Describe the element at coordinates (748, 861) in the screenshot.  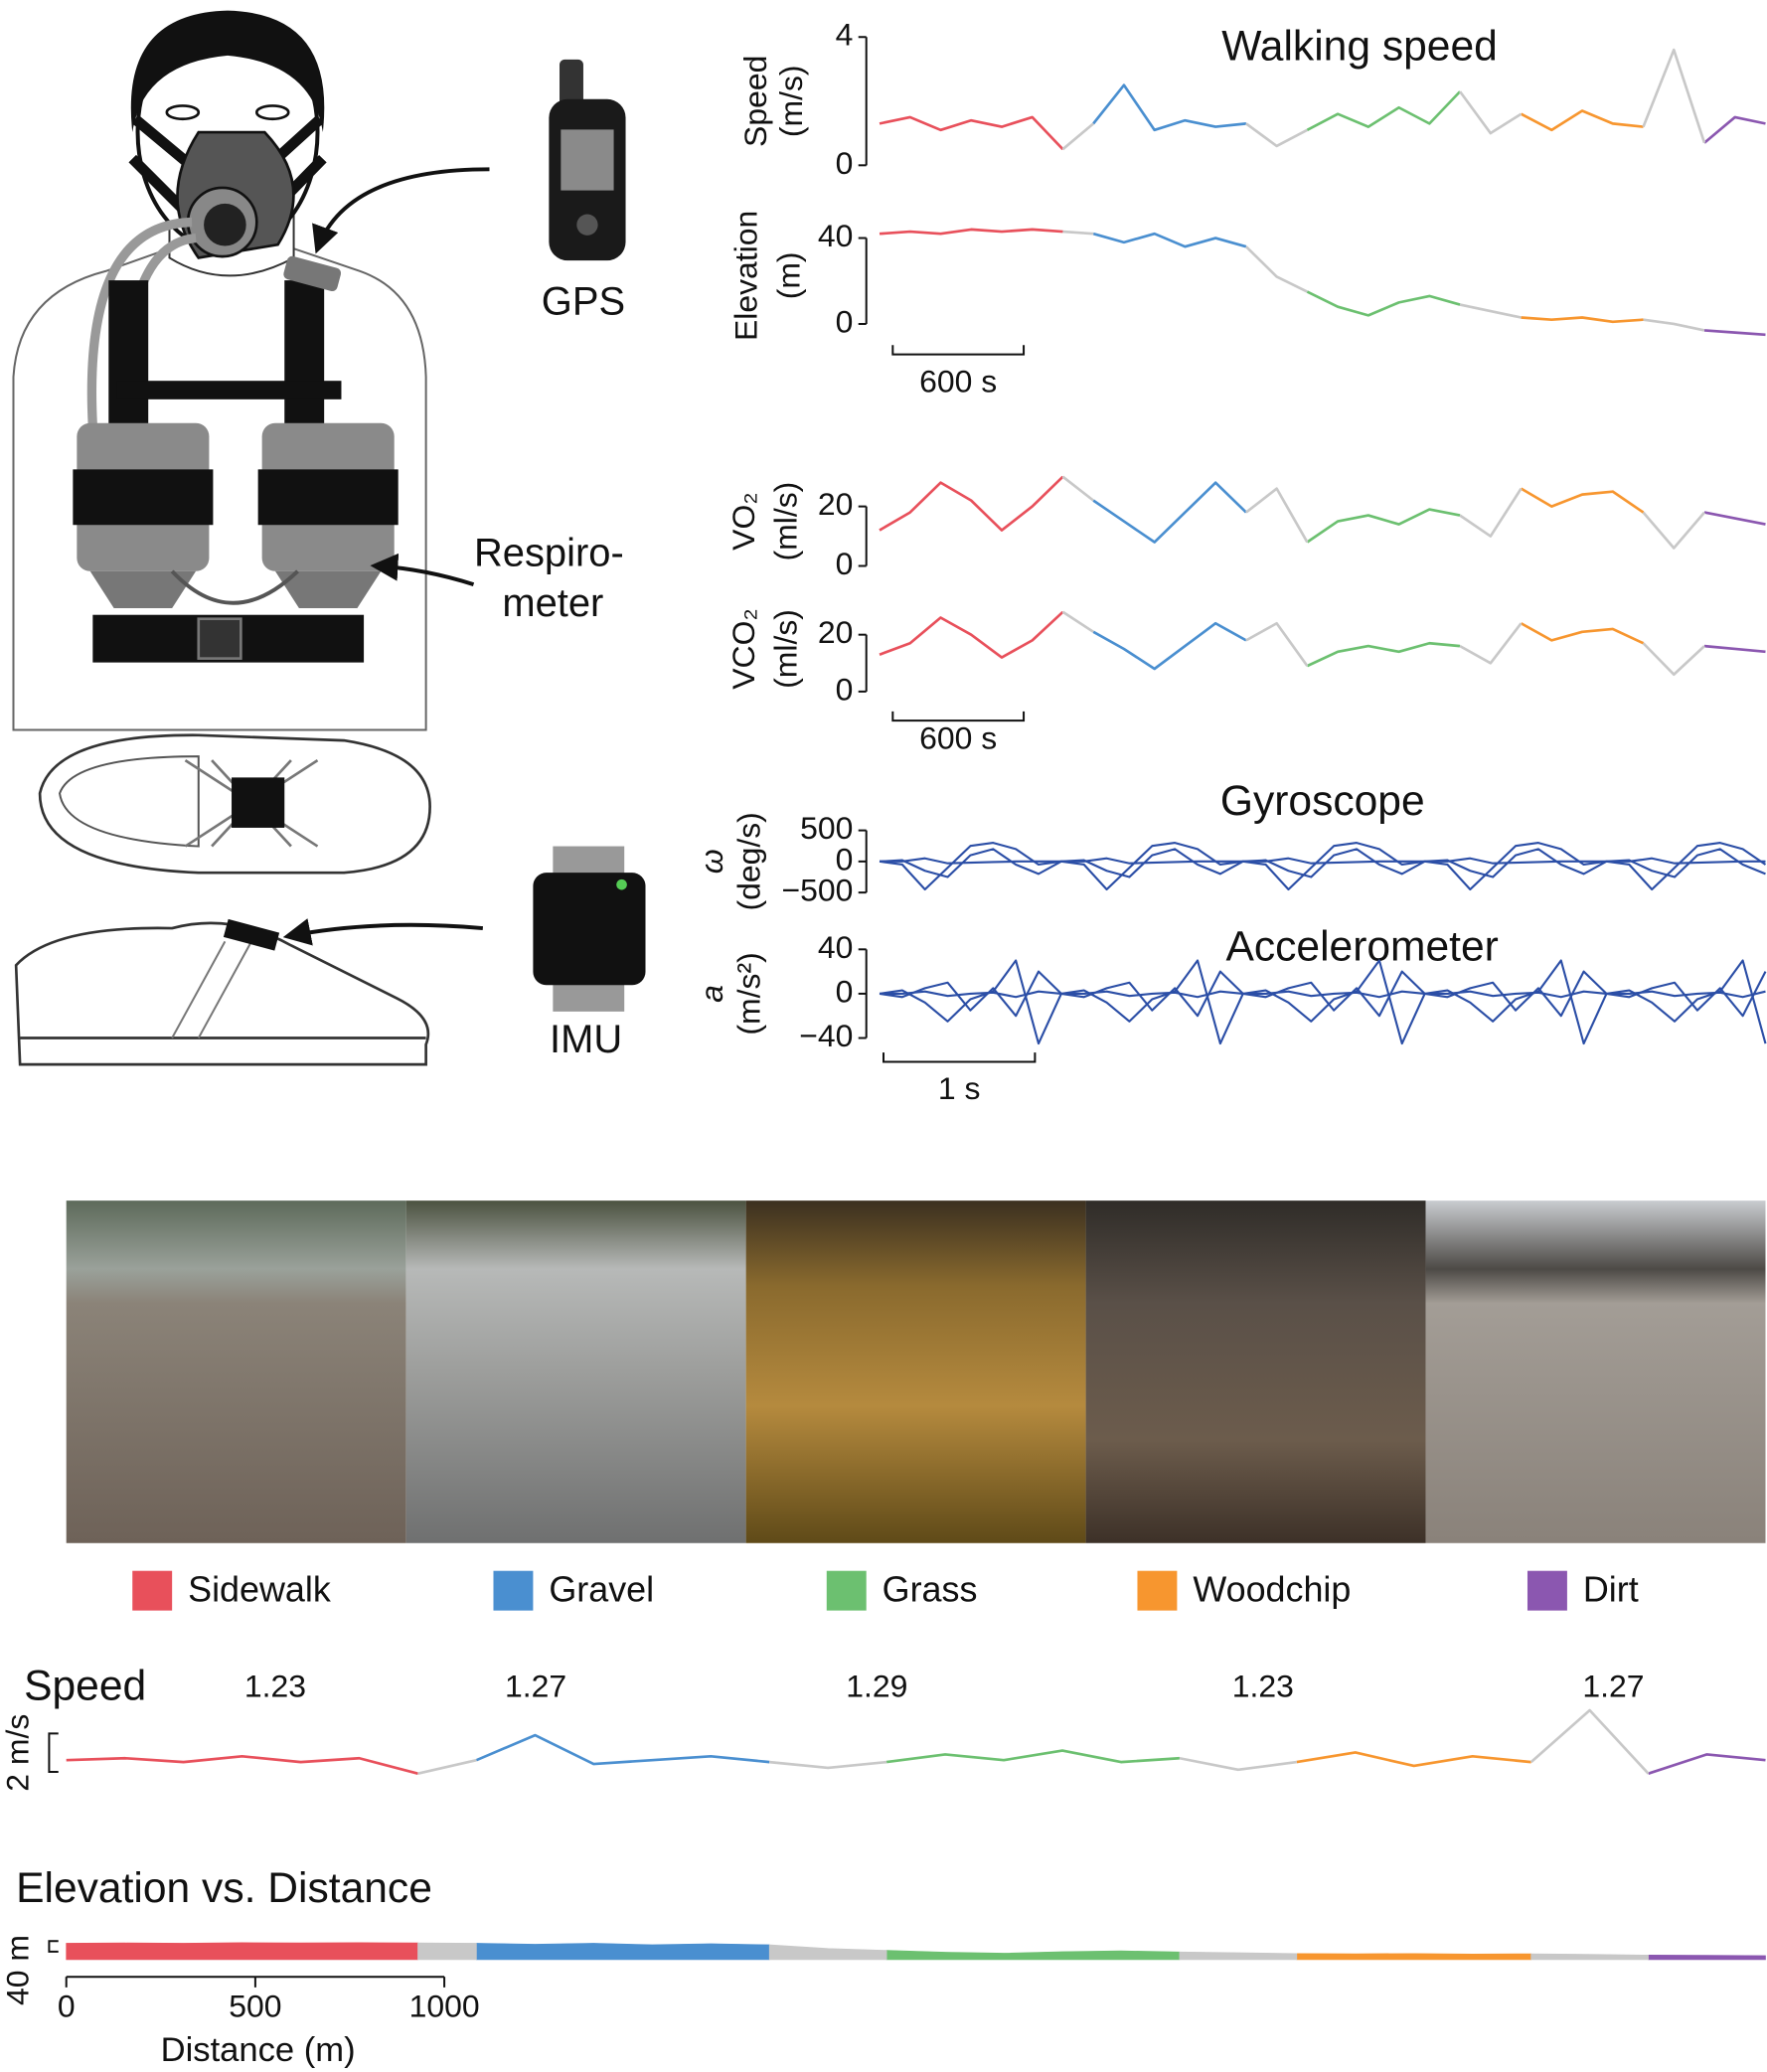
I see `y-axis-label: (deg/s)` at that location.